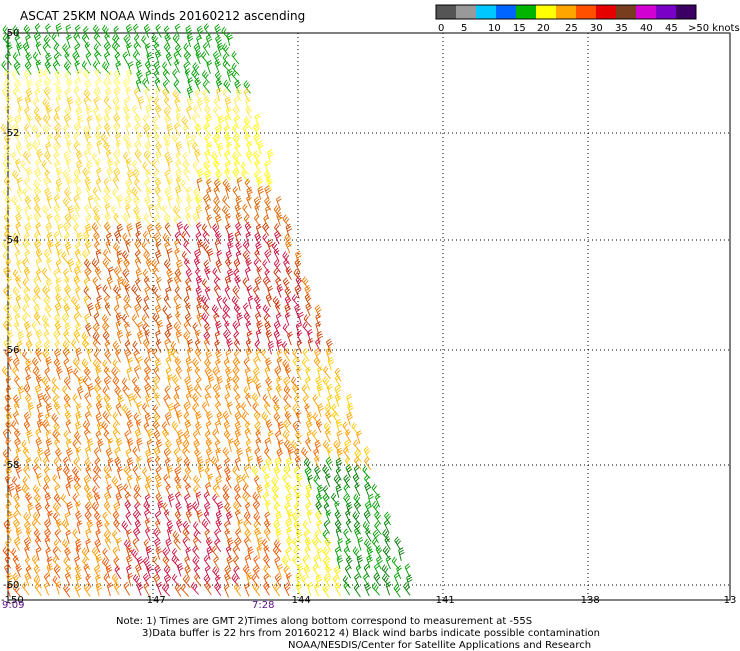 The width and height of the screenshot is (740, 651). What do you see at coordinates (464, 28) in the screenshot?
I see `scale-label: 5` at bounding box center [464, 28].